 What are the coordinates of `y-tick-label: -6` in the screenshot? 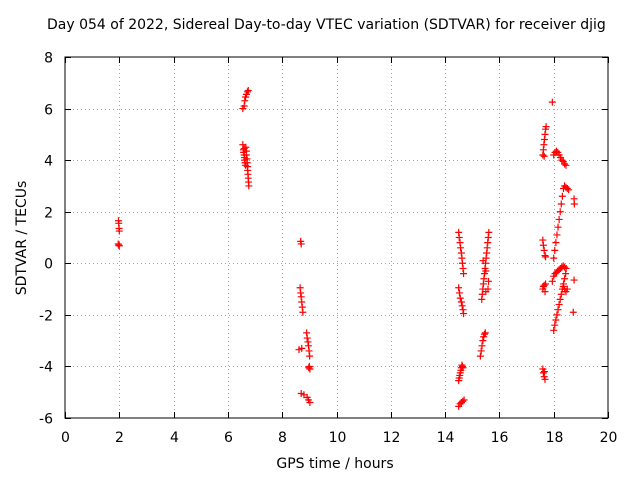 It's located at (46, 420).